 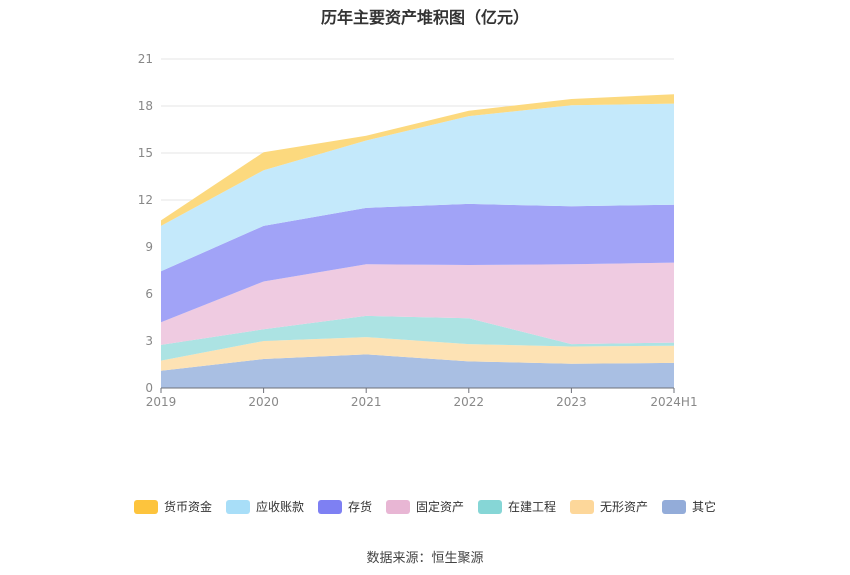 I want to click on area-series-固定资产, so click(x=417, y=303).